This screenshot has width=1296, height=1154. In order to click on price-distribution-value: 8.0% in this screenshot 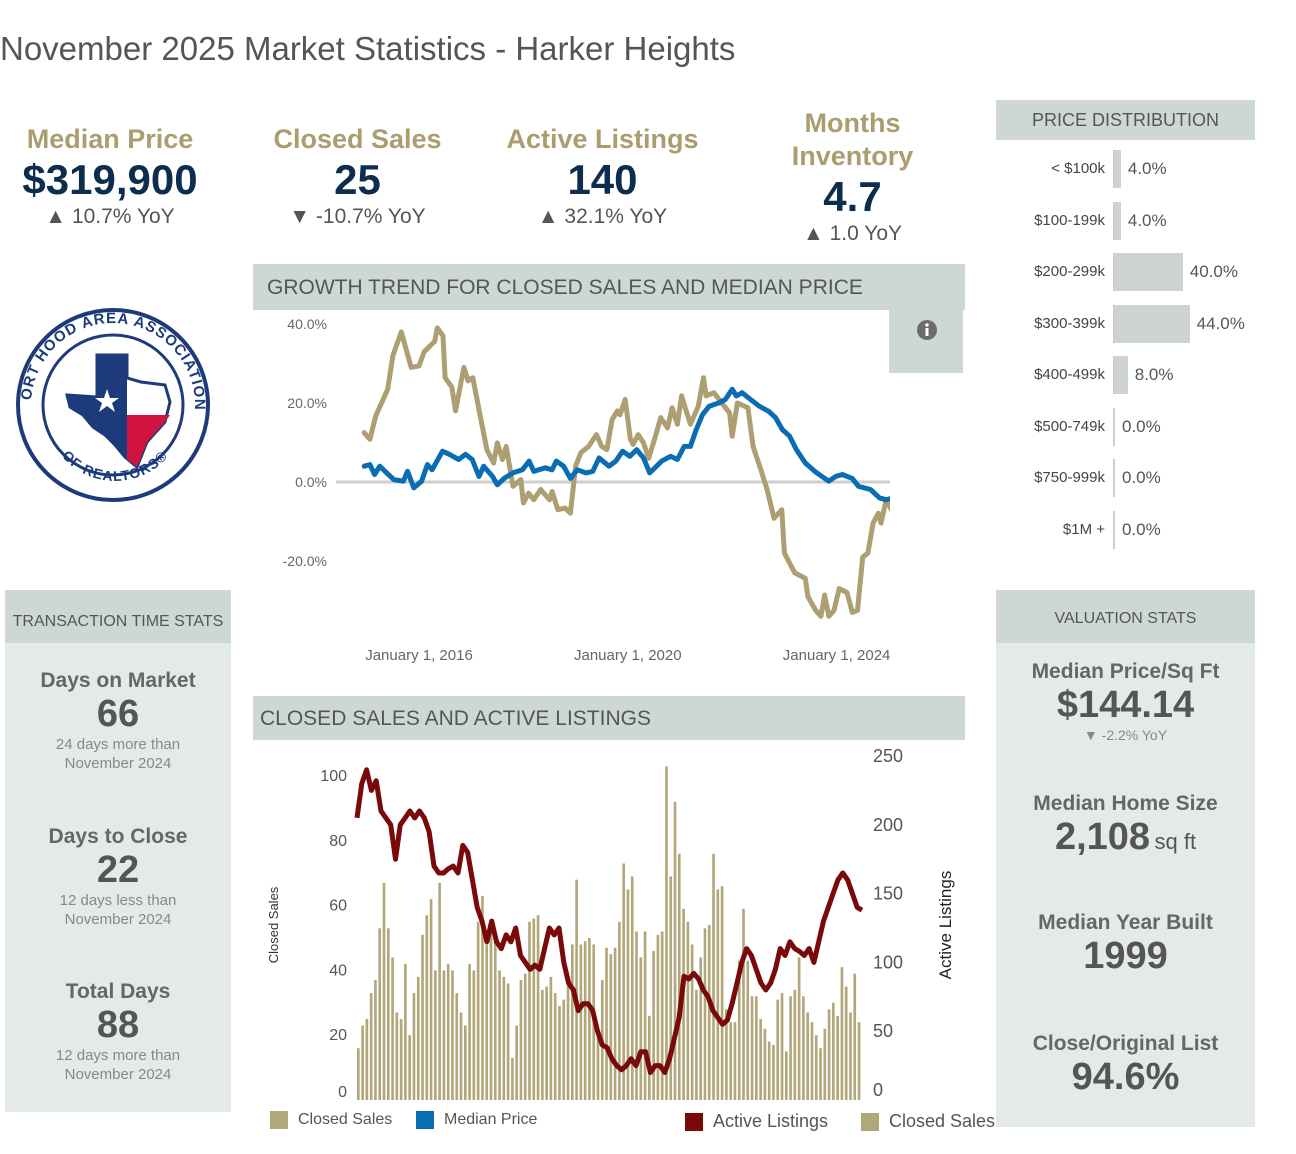, I will do `click(1154, 374)`.